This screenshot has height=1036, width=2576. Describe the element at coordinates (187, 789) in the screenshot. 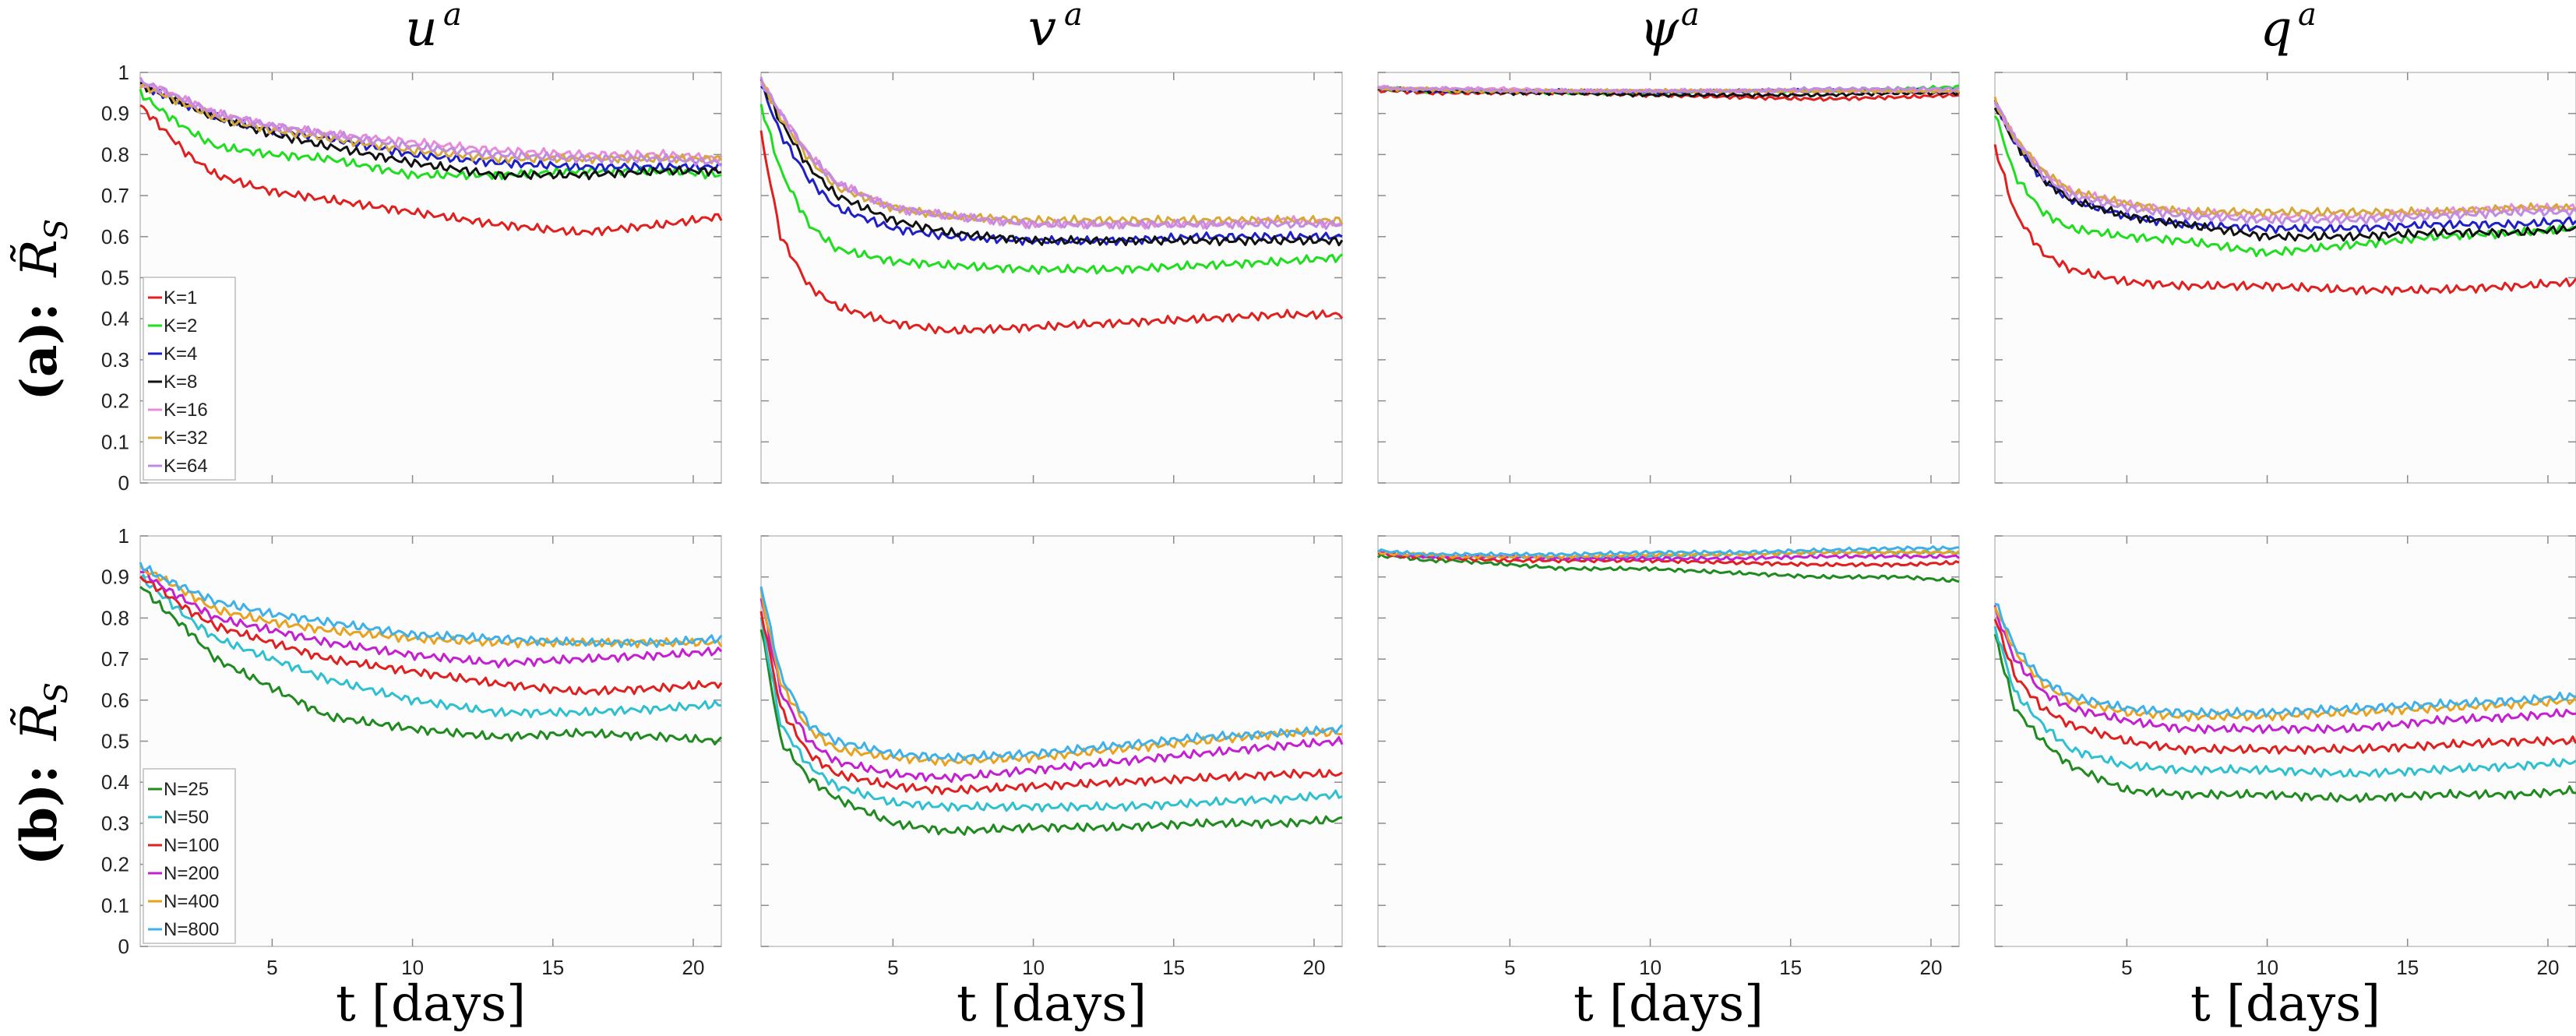

I see `legend-label: N=25` at that location.